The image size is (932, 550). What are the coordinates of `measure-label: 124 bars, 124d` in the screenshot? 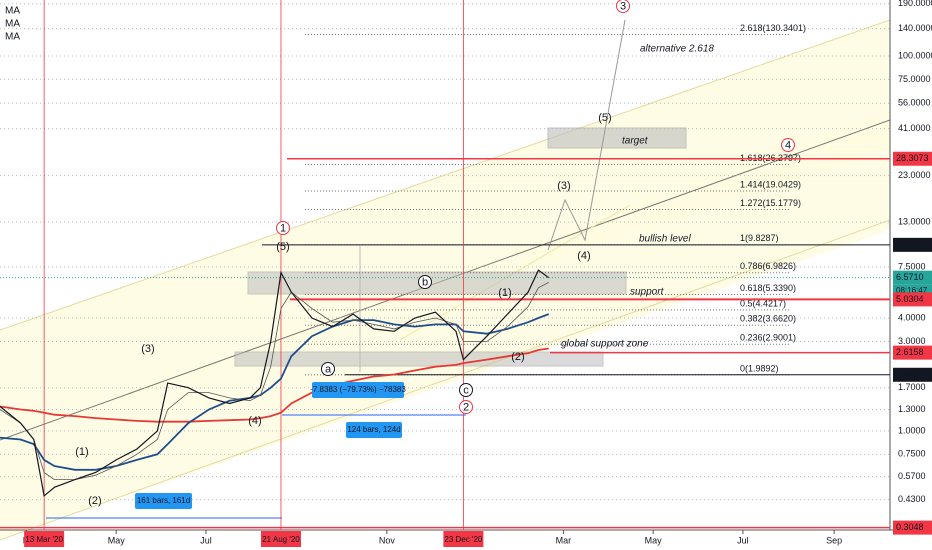 It's located at (373, 429).